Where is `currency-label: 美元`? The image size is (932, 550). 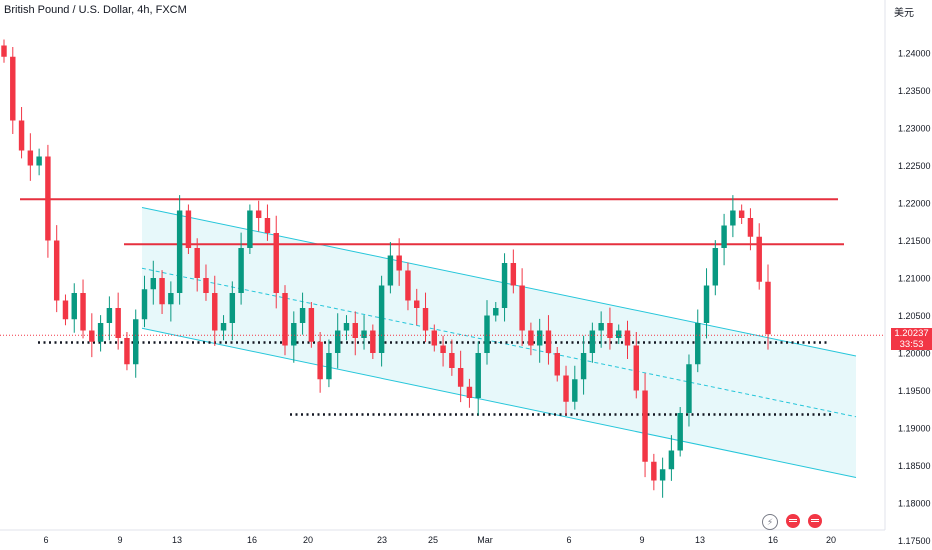
currency-label: 美元 is located at coordinates (904, 13).